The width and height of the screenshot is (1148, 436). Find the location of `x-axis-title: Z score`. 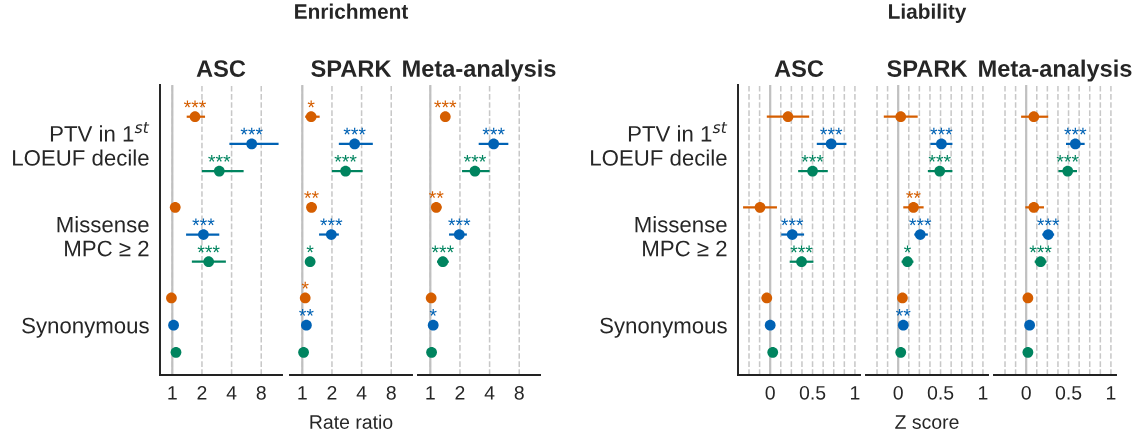

x-axis-title: Z score is located at coordinates (927, 422).